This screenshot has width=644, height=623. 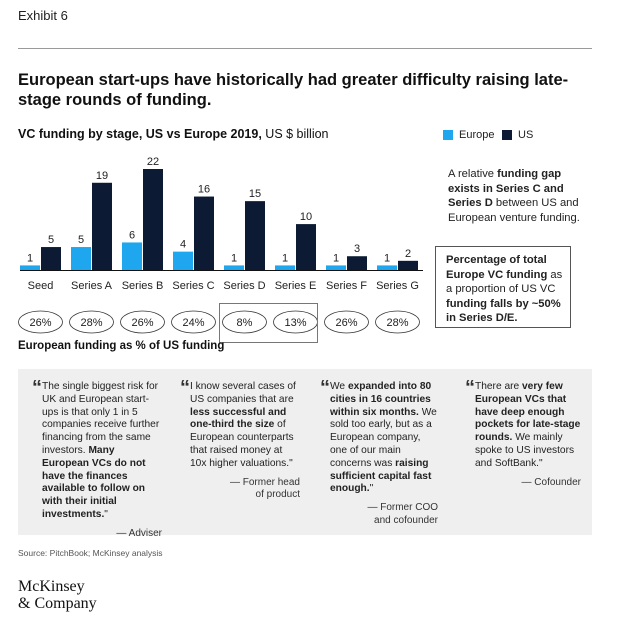 I want to click on bar-europe-series-a, so click(x=81, y=258).